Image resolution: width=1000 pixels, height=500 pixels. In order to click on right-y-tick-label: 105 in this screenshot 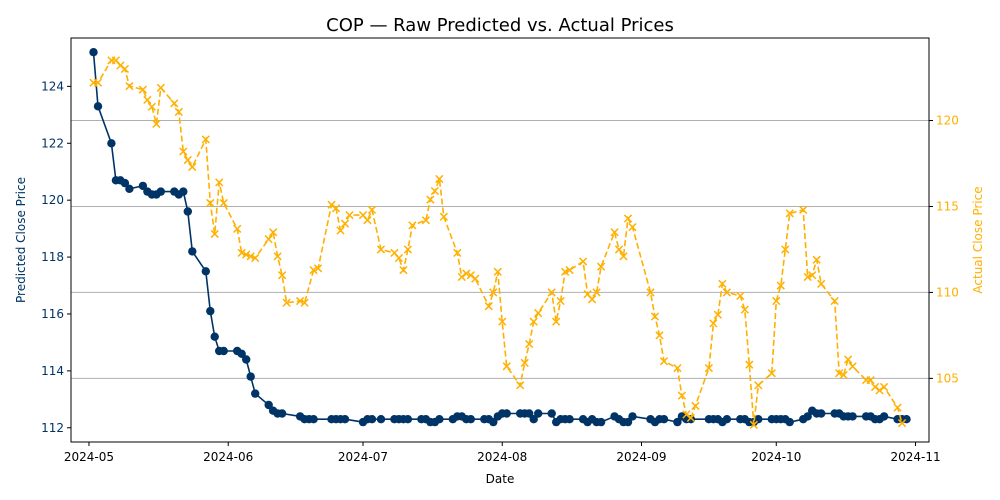, I will do `click(947, 378)`.